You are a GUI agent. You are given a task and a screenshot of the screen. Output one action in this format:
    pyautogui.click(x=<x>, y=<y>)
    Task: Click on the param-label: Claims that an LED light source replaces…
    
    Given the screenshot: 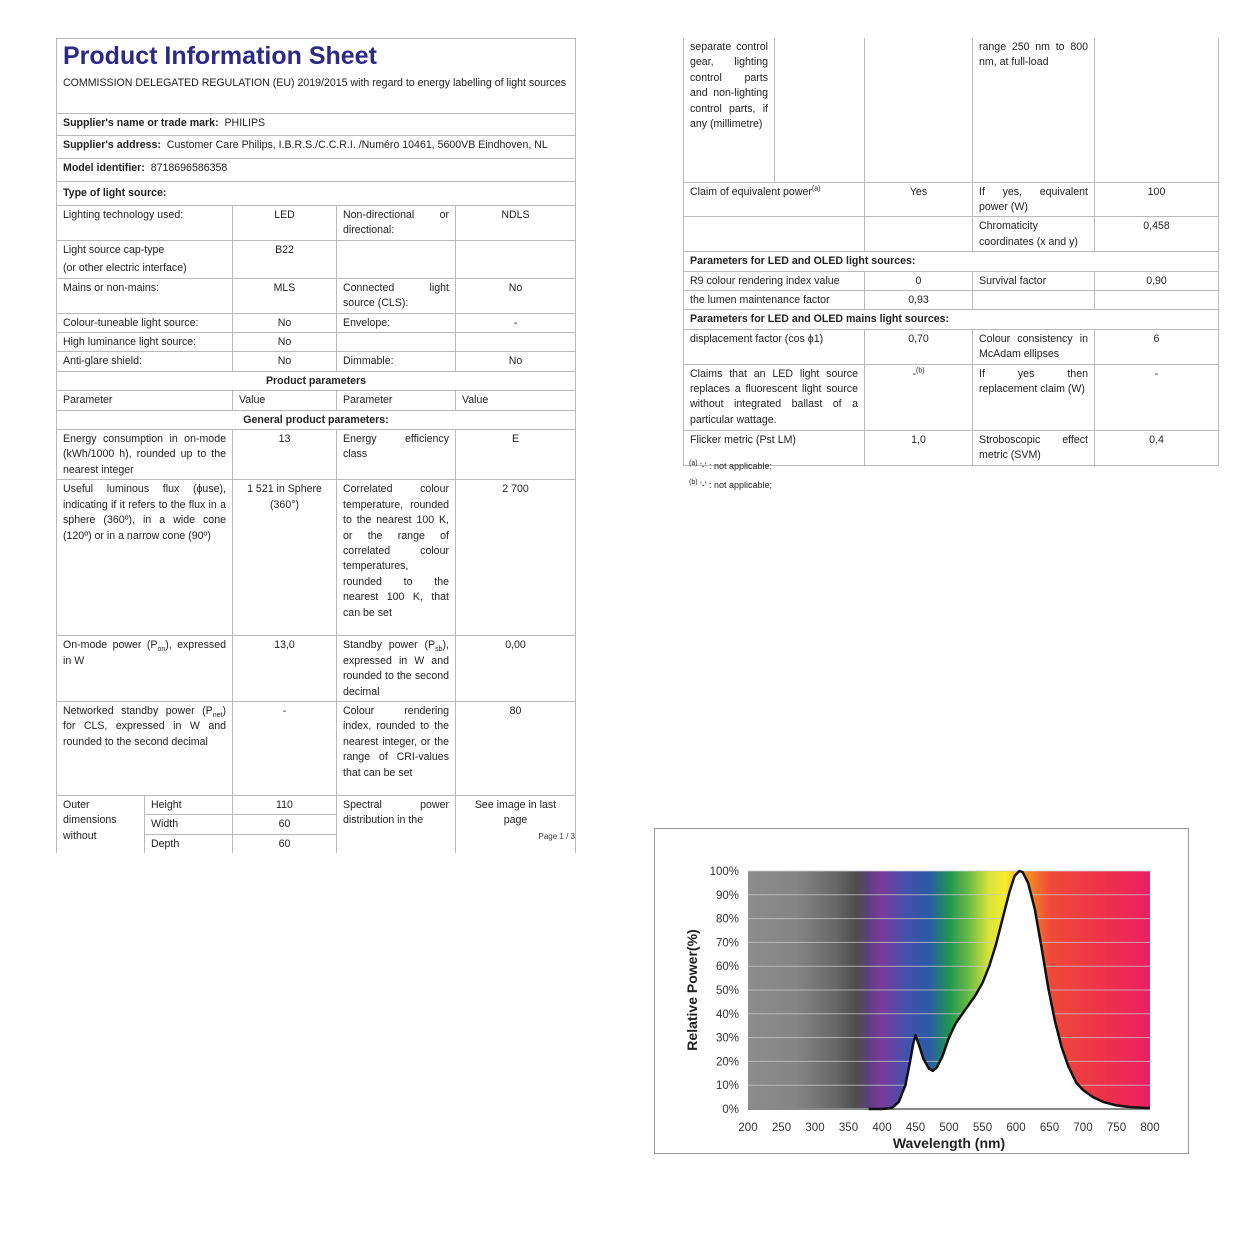 What is the action you would take?
    pyautogui.click(x=774, y=397)
    